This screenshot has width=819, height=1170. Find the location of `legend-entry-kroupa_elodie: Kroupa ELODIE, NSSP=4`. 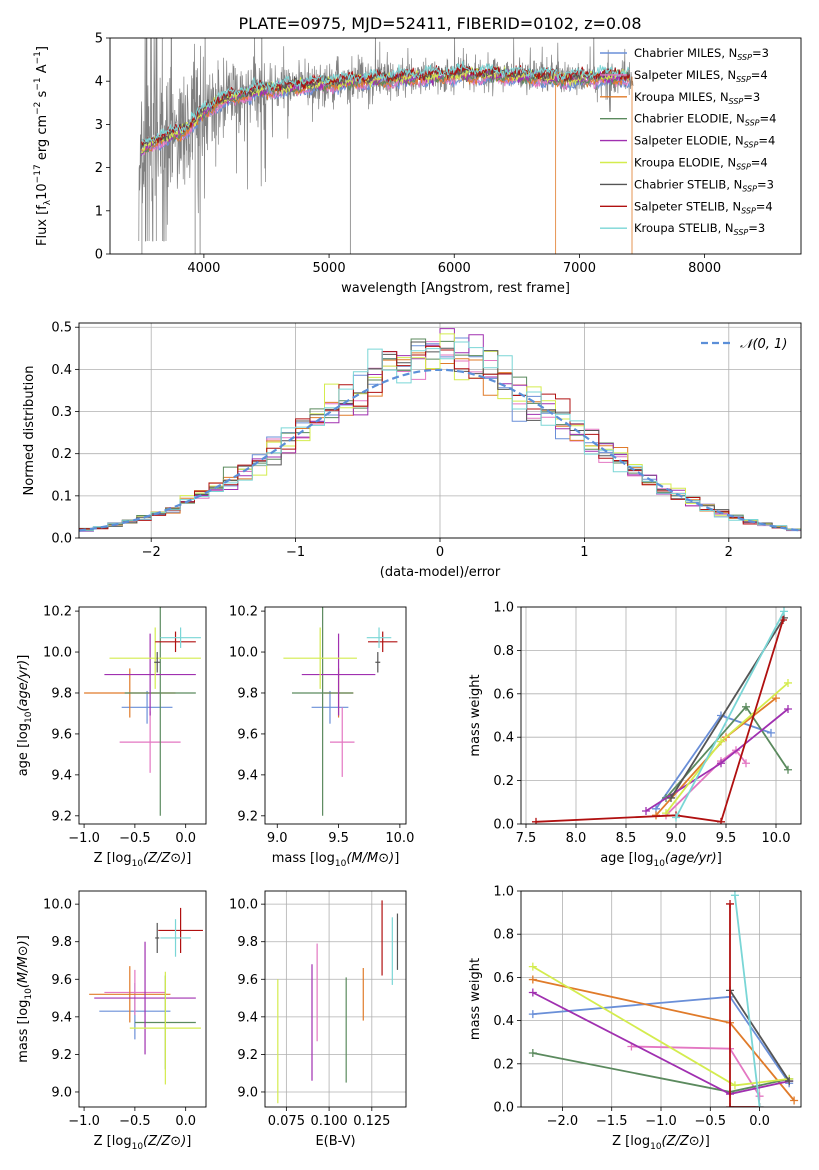

legend-entry-kroupa_elodie: Kroupa ELODIE, NSSP=4 is located at coordinates (701, 164).